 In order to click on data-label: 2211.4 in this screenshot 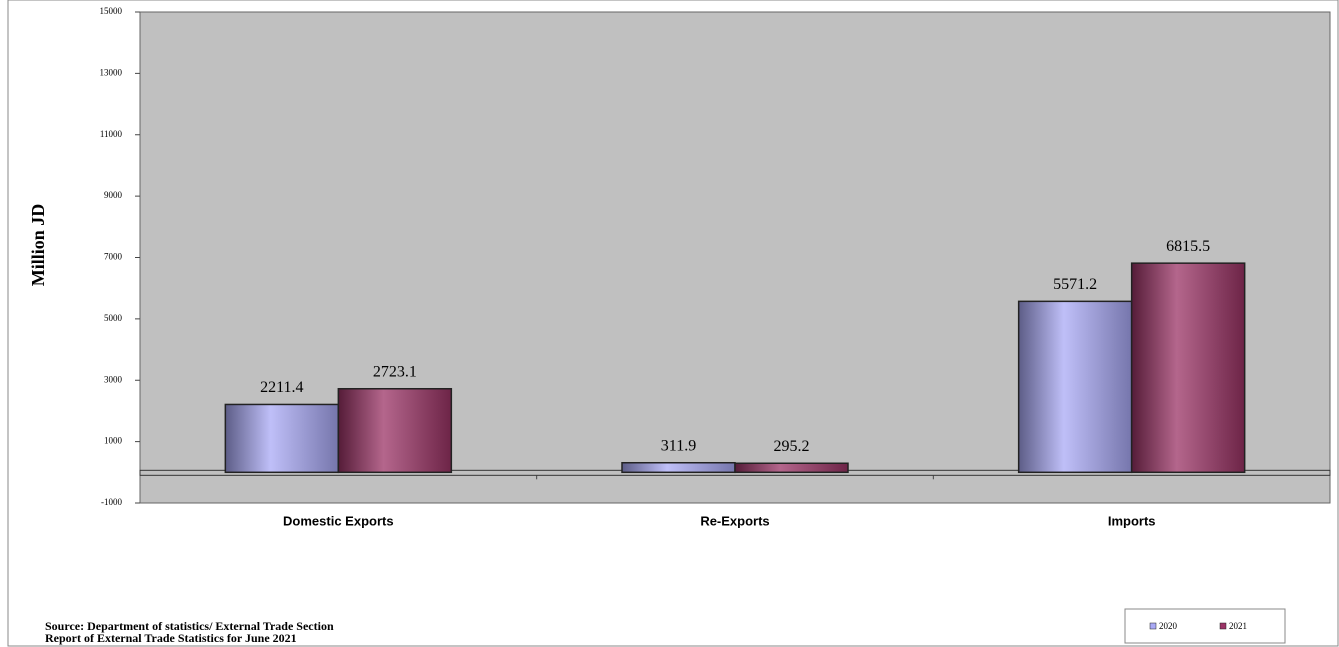, I will do `click(281, 387)`.